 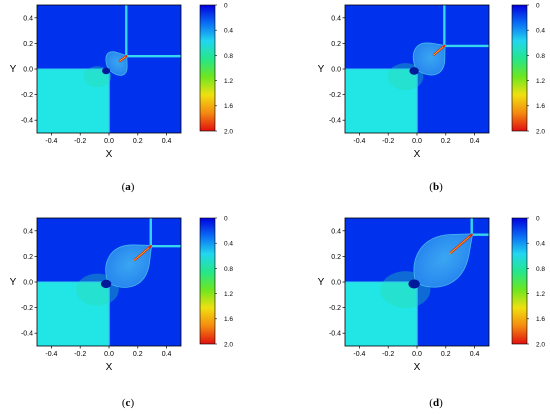 I want to click on panel-letter: b, so click(x=436, y=187).